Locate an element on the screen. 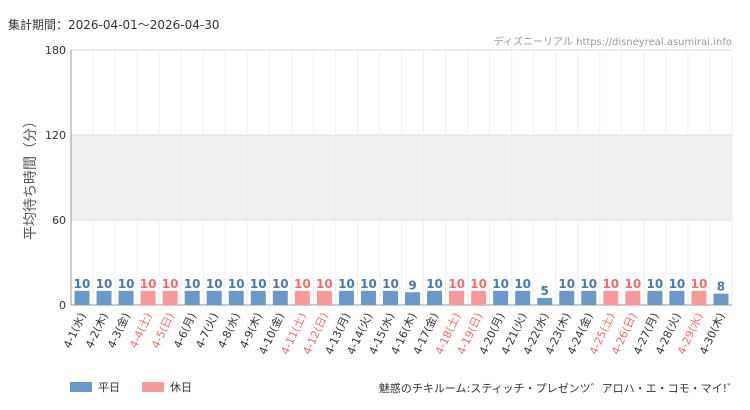 This screenshot has width=750, height=410. legend: 平日 休日 is located at coordinates (142, 387).